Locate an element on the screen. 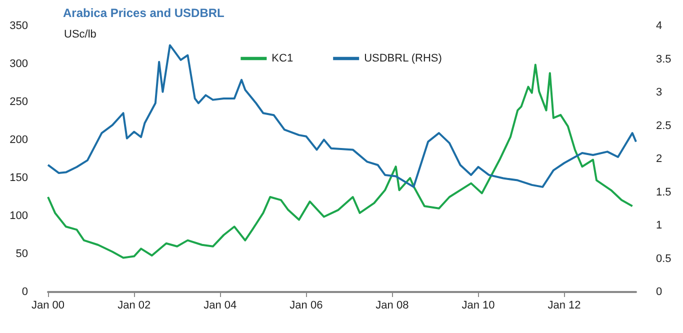 This screenshot has height=333, width=683. y-tick-label: 300 is located at coordinates (19, 64).